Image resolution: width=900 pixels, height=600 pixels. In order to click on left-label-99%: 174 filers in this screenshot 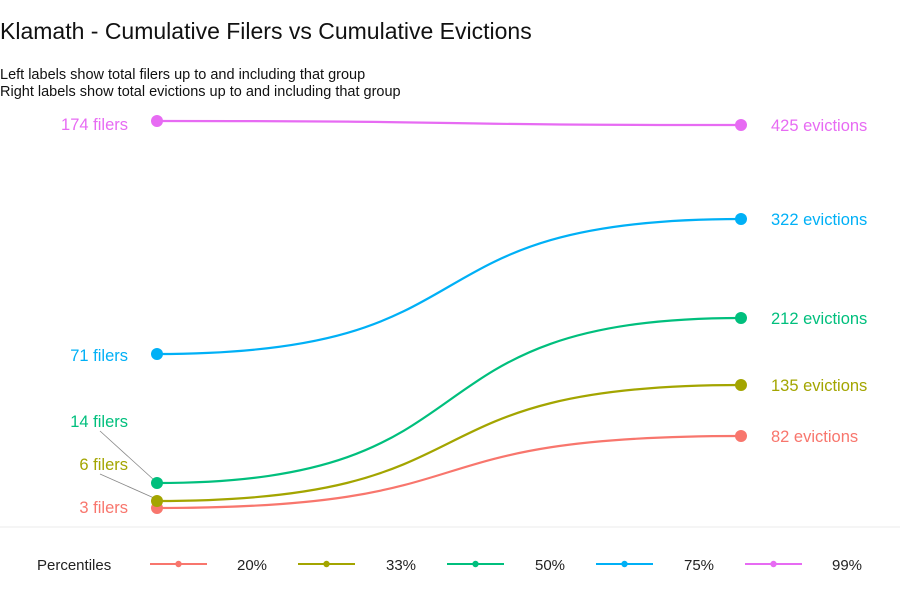, I will do `click(94, 125)`.